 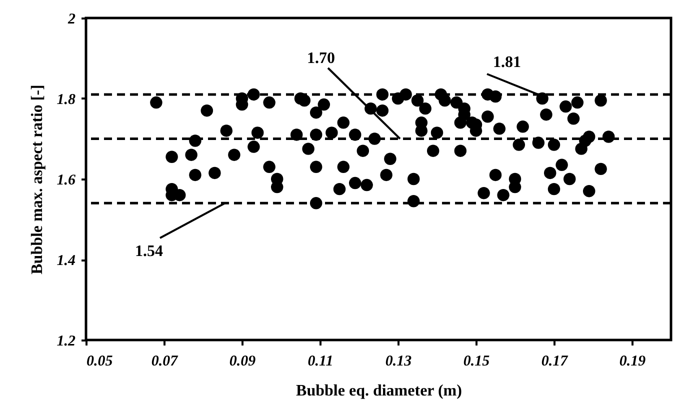 I want to click on ref-line-label: 1.81, so click(x=507, y=62).